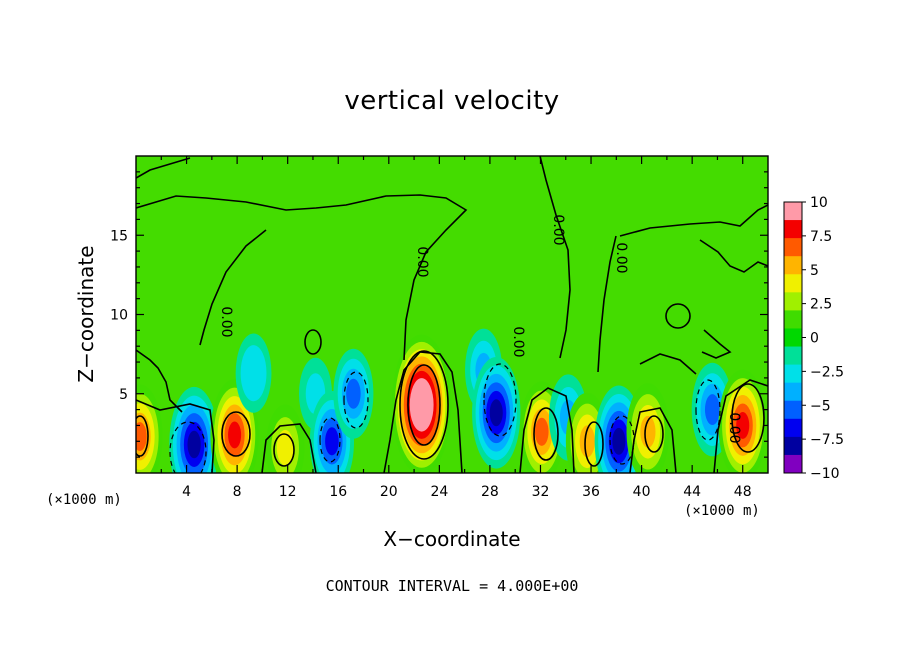 This screenshot has width=904, height=654. What do you see at coordinates (490, 492) in the screenshot?
I see `x-tick-label: 28` at bounding box center [490, 492].